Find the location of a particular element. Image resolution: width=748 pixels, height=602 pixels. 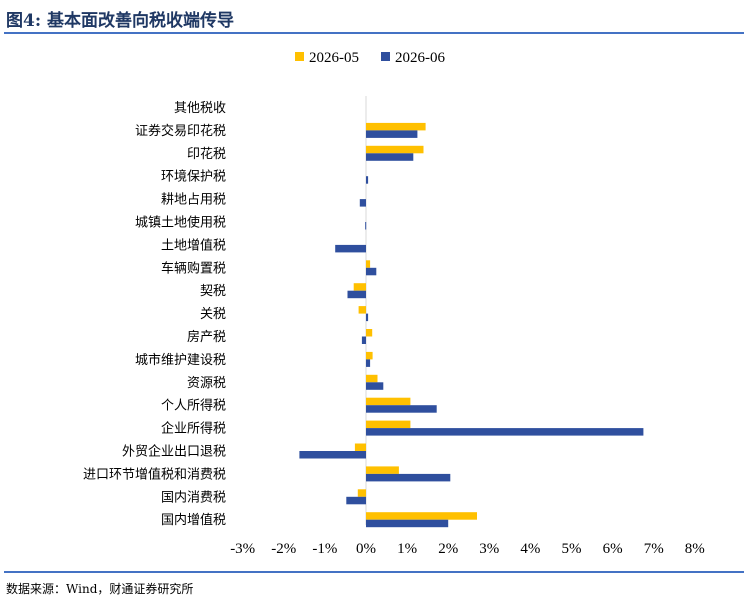

x-tick-label: 6% is located at coordinates (613, 549).